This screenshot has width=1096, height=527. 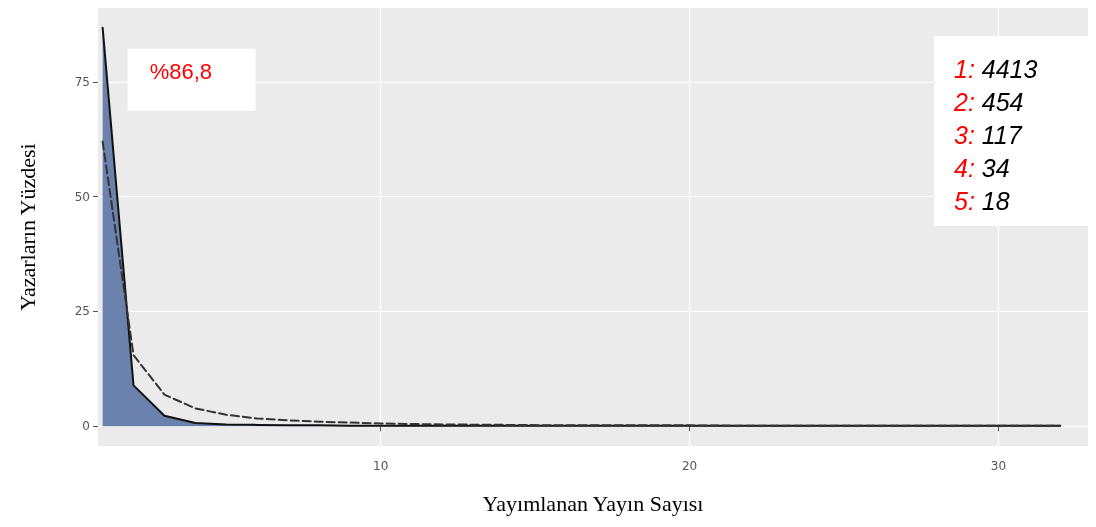 What do you see at coordinates (27, 227) in the screenshot?
I see `y-axis-title: Yazarların Yüzdesi` at bounding box center [27, 227].